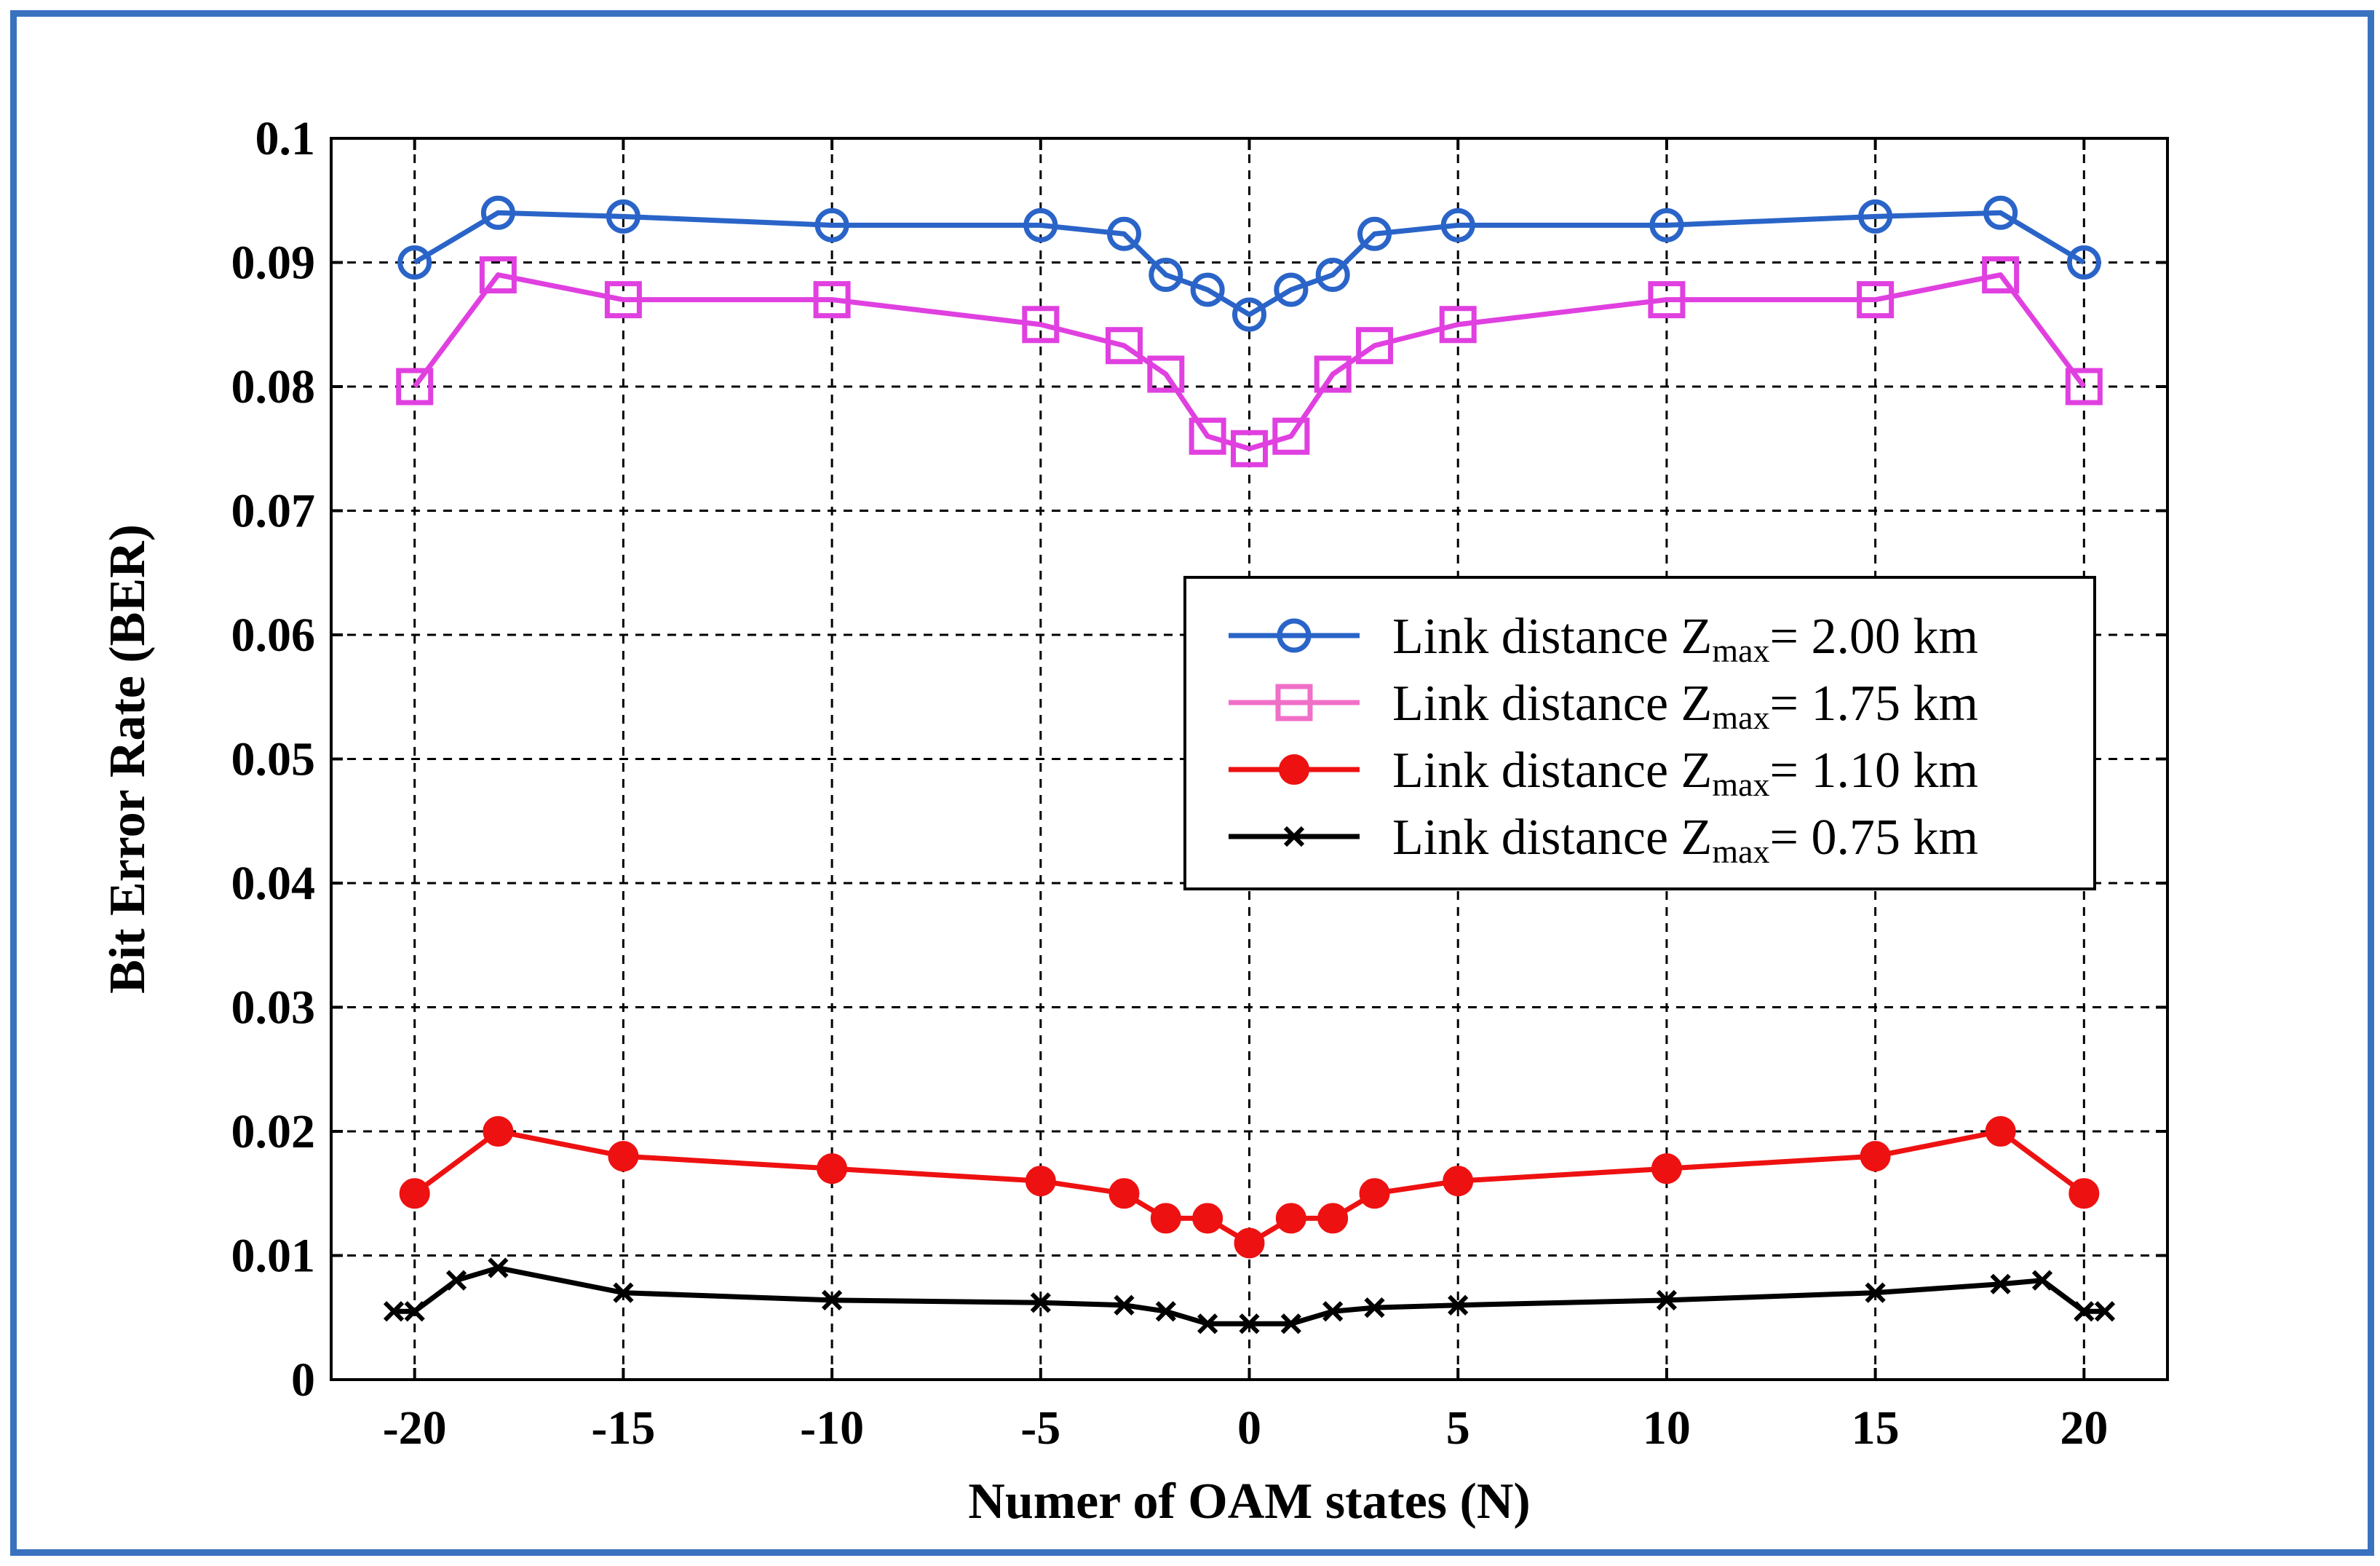  What do you see at coordinates (273, 263) in the screenshot?
I see `y-tick-label: 0.09` at bounding box center [273, 263].